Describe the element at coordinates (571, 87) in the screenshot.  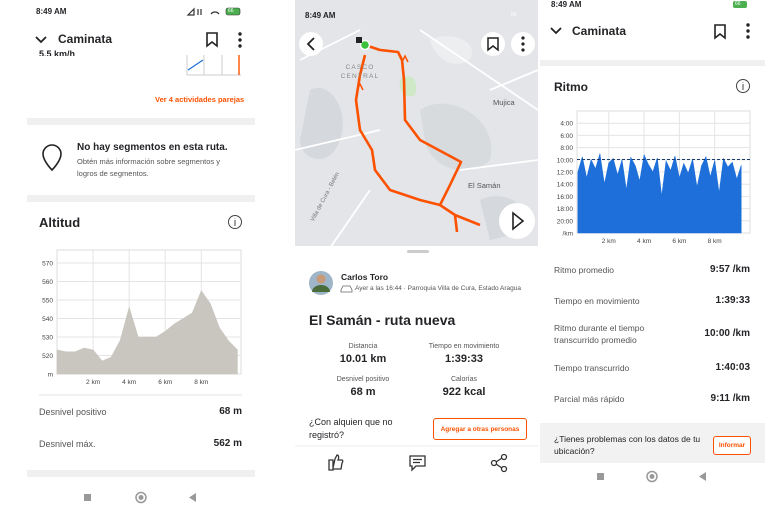
I see `section-title: Ritmo` at that location.